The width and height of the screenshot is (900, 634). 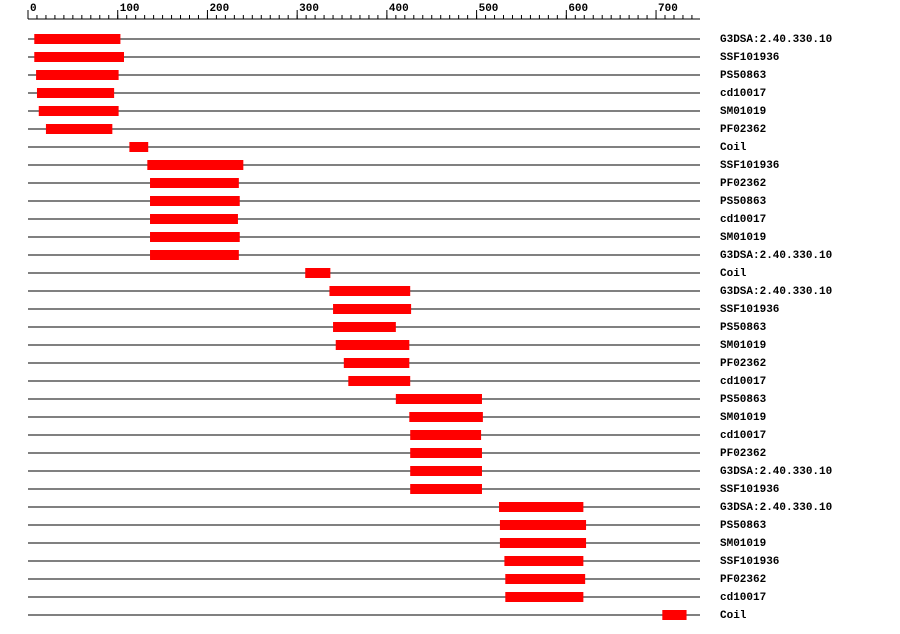 I want to click on x-tick-label: 500, so click(x=489, y=9).